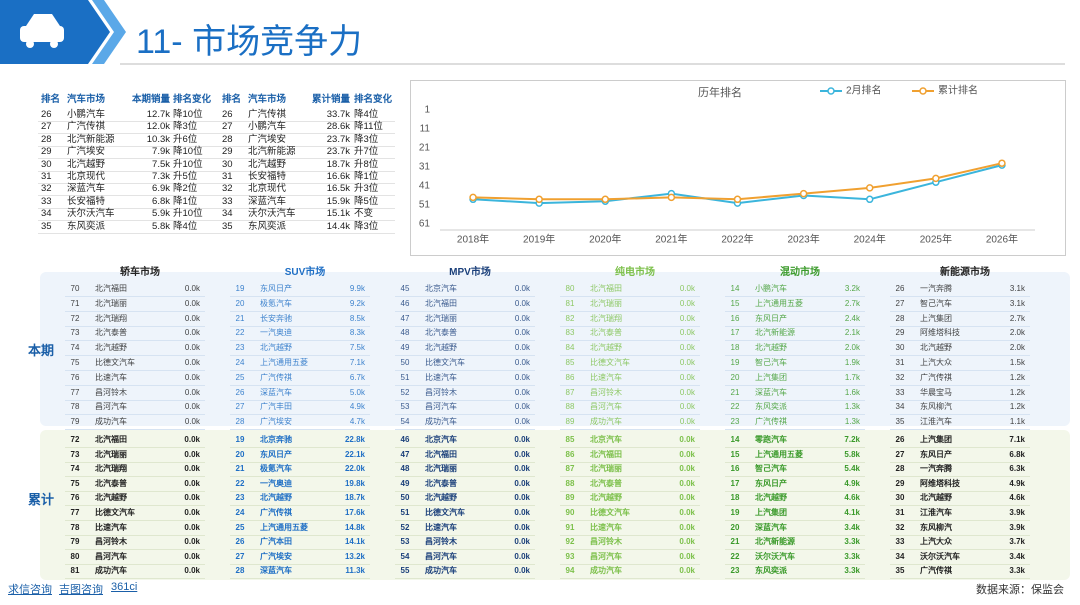  What do you see at coordinates (46, 214) in the screenshot?
I see `table-cell: 34` at bounding box center [46, 214].